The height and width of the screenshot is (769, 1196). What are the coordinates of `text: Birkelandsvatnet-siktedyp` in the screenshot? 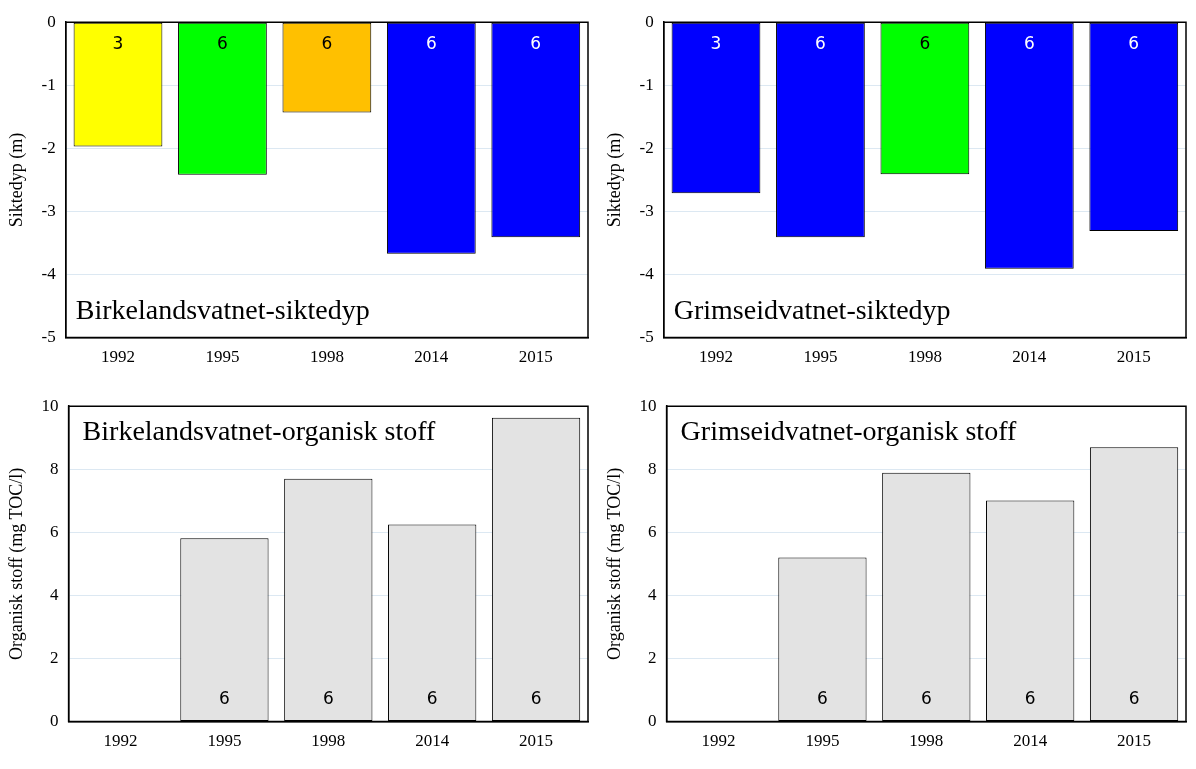 It's located at (222, 309).